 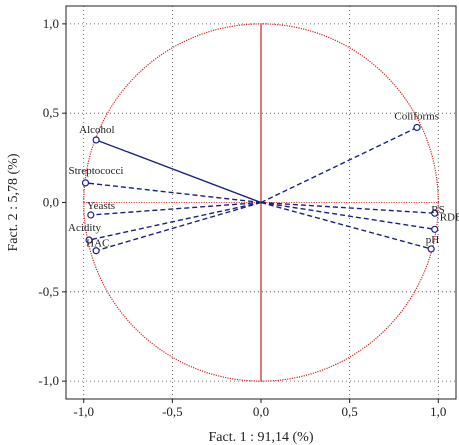 I want to click on point-rde, so click(x=435, y=229).